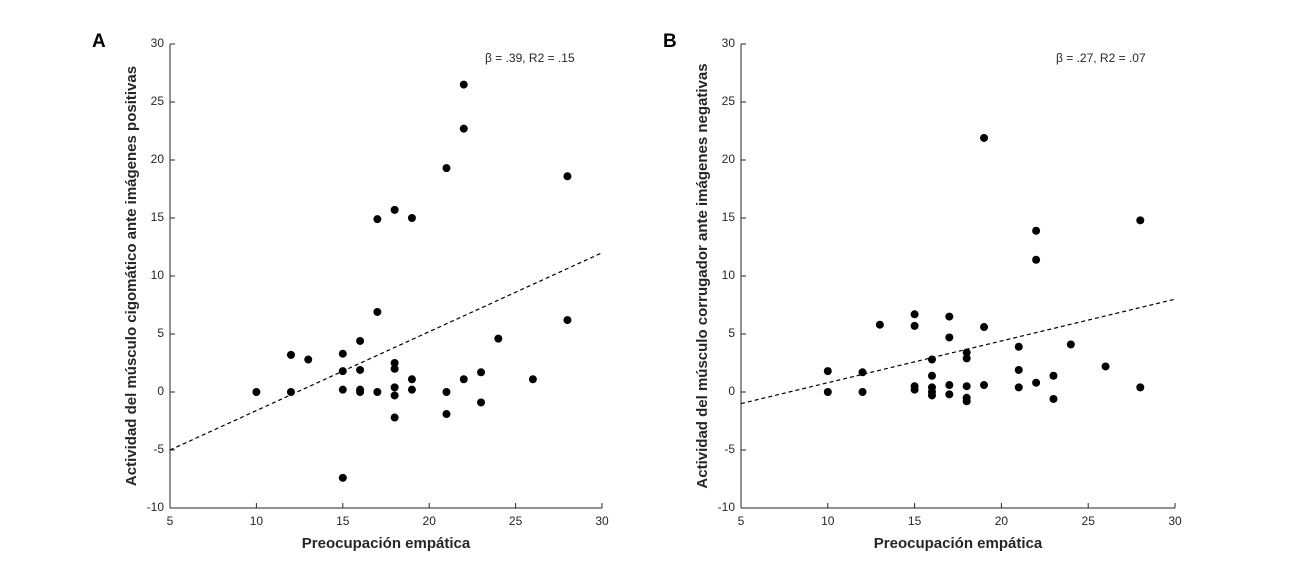 This screenshot has height=571, width=1298. What do you see at coordinates (430, 521) in the screenshot?
I see `x-tick-label: 20` at bounding box center [430, 521].